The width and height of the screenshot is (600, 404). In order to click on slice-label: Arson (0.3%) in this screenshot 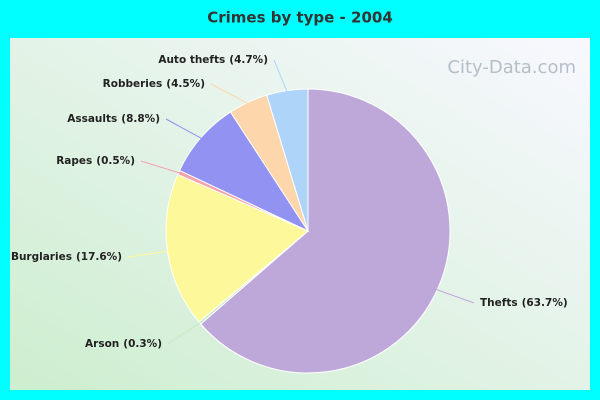, I will do `click(123, 344)`.